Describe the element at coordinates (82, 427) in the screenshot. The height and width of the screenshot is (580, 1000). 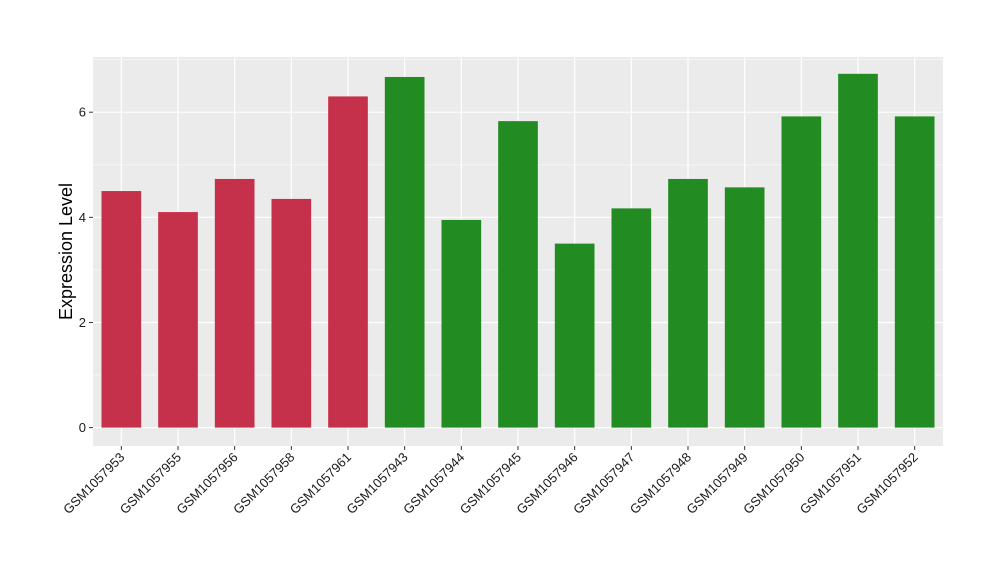
I see `y-tick-label: 0` at that location.